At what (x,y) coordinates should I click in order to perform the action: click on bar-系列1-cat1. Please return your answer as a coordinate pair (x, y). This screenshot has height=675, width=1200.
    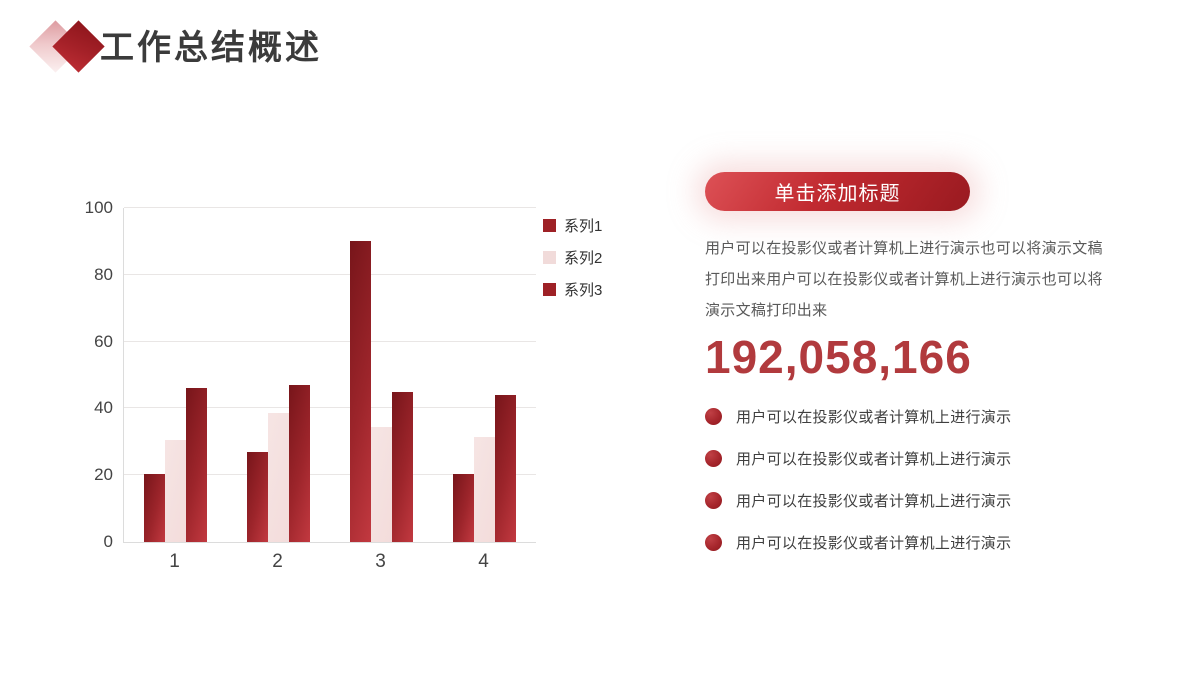
    Looking at the image, I should click on (154, 507).